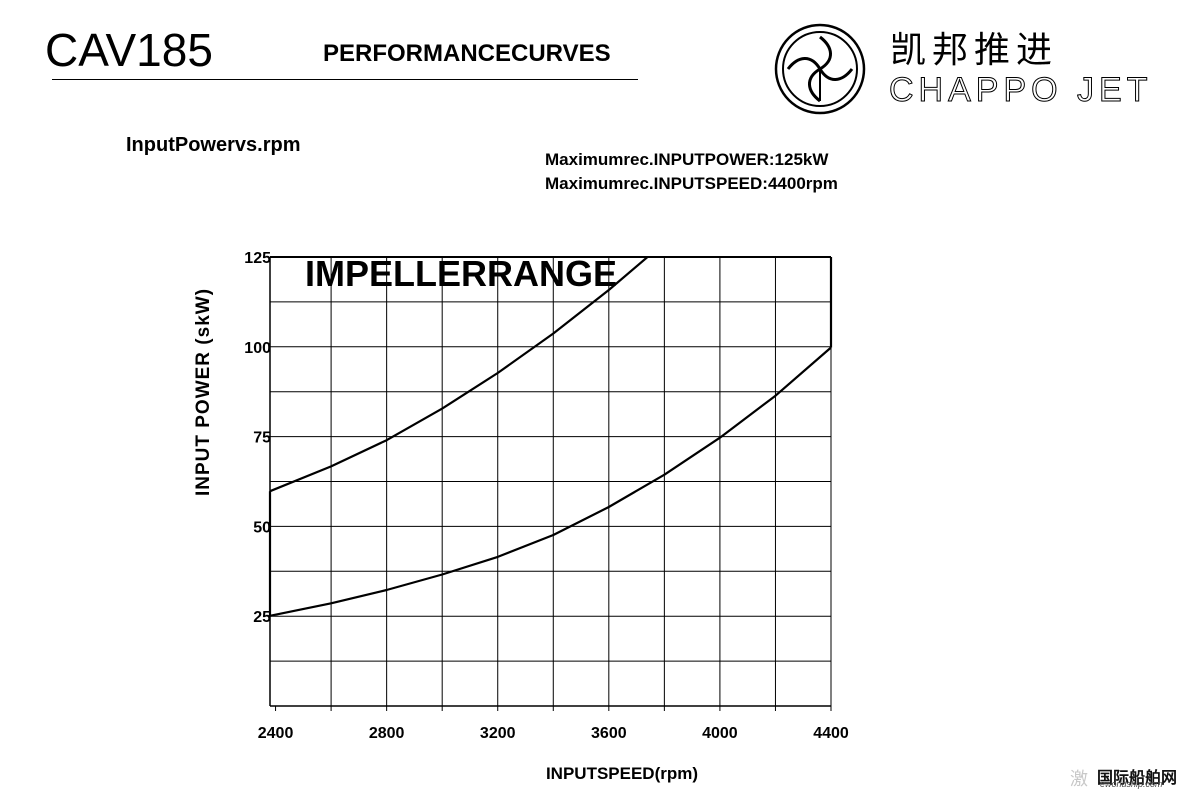 The height and width of the screenshot is (791, 1192). What do you see at coordinates (467, 53) in the screenshot?
I see `page-title: PERFORMANCECURVES` at bounding box center [467, 53].